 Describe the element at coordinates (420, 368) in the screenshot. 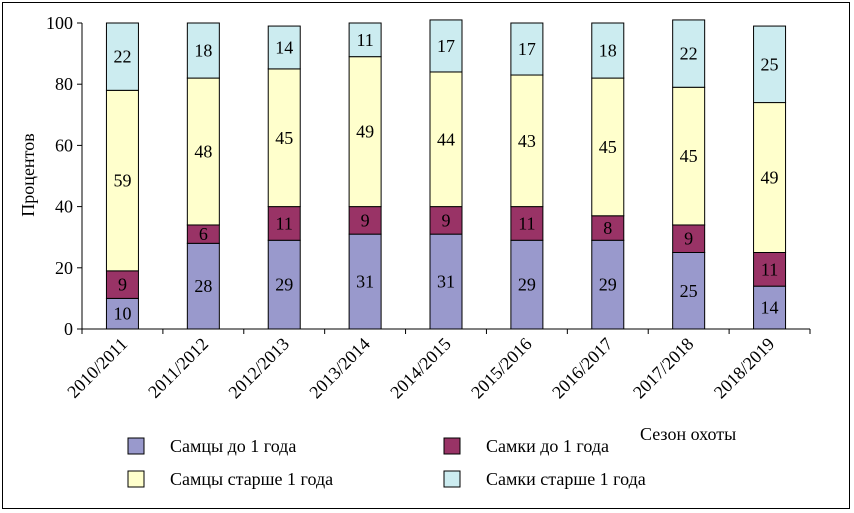

I see `x-tick-label: 2014/2015` at that location.